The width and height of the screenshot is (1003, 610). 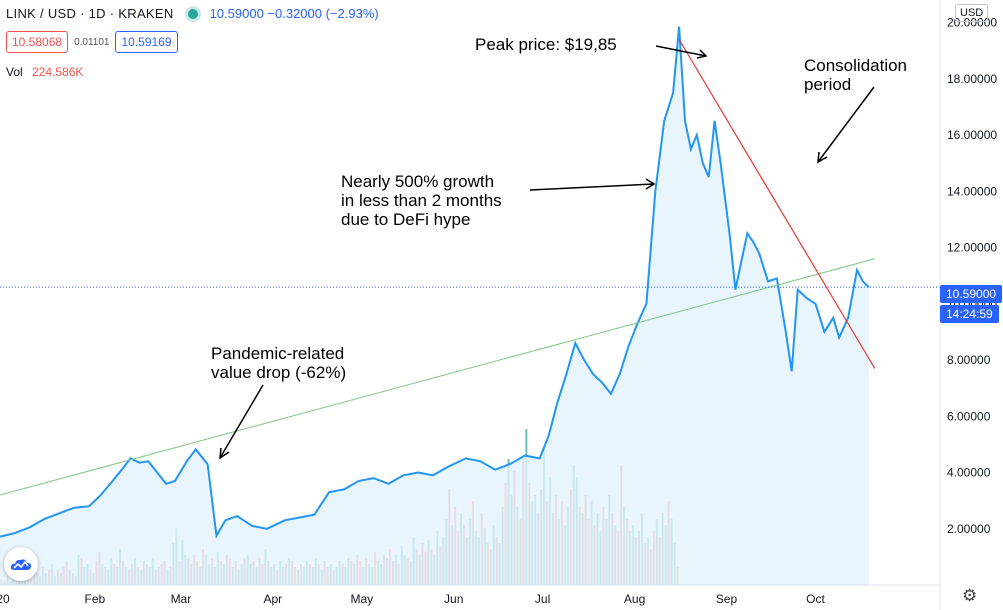 I want to click on x-tick-label: May, so click(x=361, y=599).